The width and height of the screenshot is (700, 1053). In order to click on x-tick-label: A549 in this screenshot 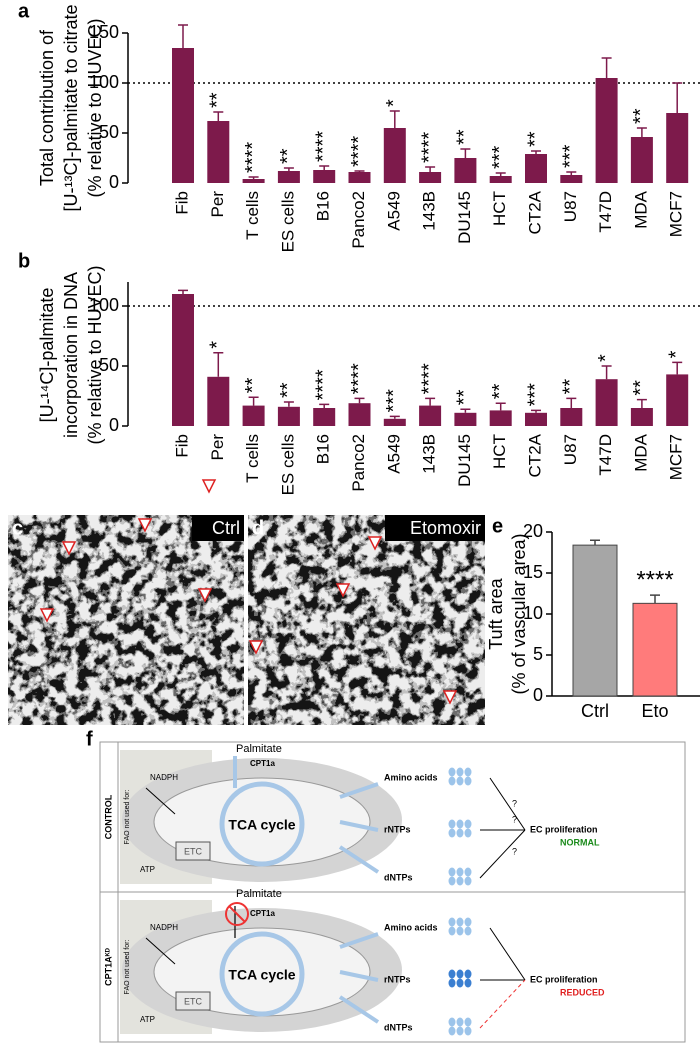, I will do `click(393, 454)`.